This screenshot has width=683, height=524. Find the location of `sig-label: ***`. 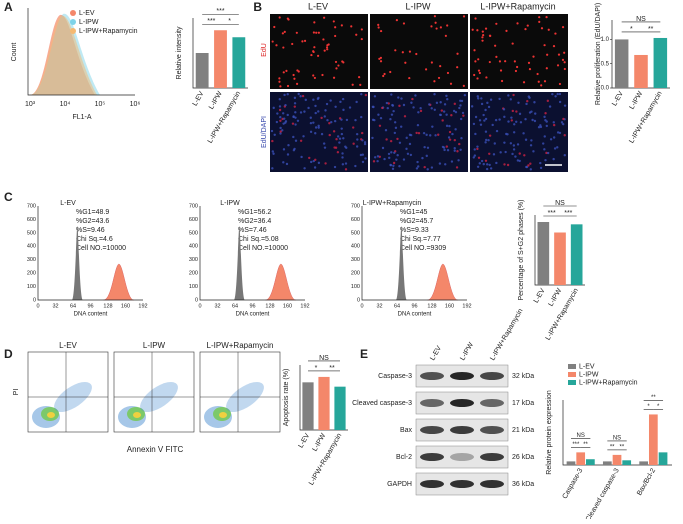

sig-label: *** is located at coordinates (576, 445).